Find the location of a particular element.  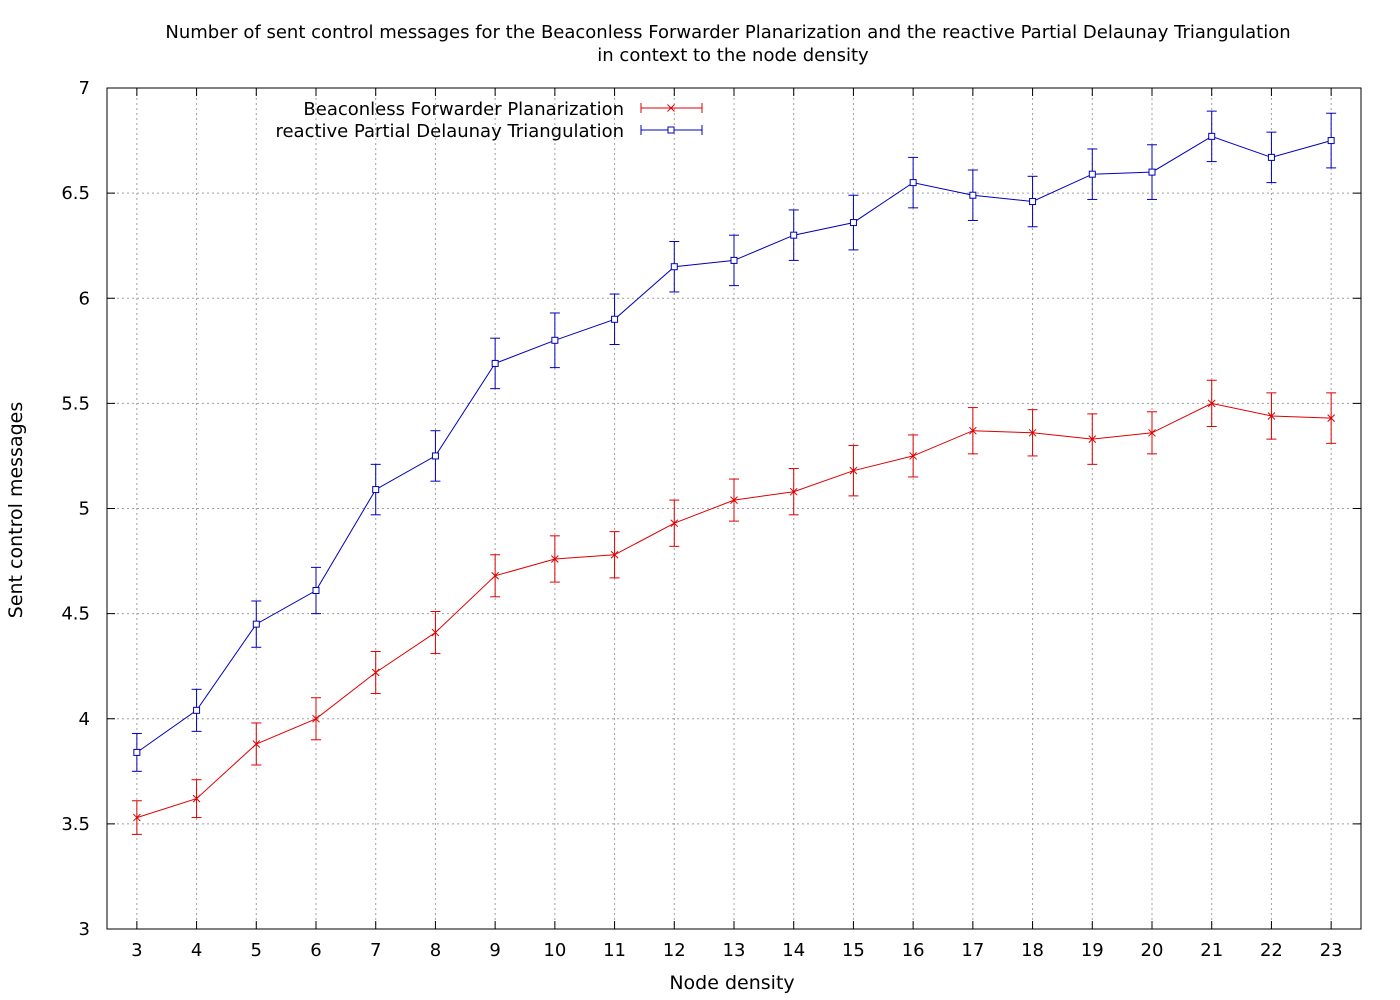

x-tick-label: 19 is located at coordinates (1092, 950).